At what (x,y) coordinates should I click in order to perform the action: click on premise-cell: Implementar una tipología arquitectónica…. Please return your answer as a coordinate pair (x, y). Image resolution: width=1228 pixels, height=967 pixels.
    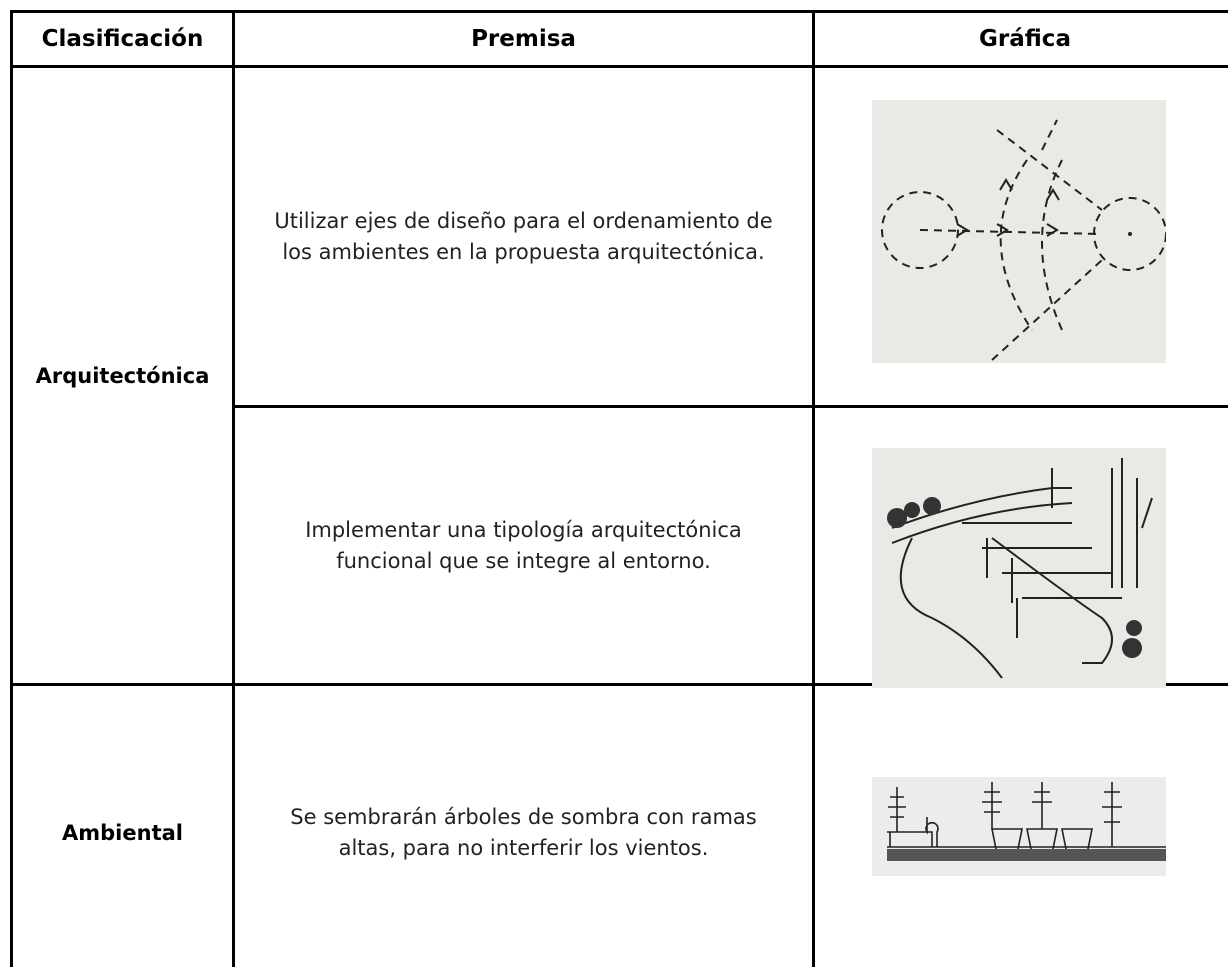
    Looking at the image, I should click on (523, 545).